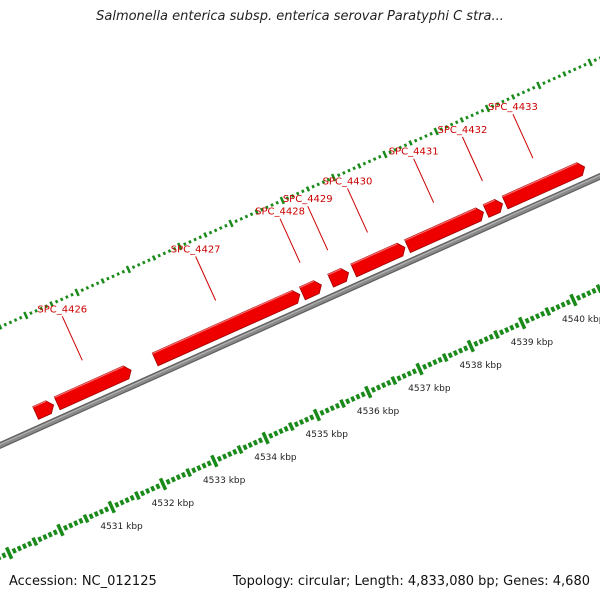 This screenshot has width=600, height=600. I want to click on gene-label: SPC_4431, so click(414, 152).